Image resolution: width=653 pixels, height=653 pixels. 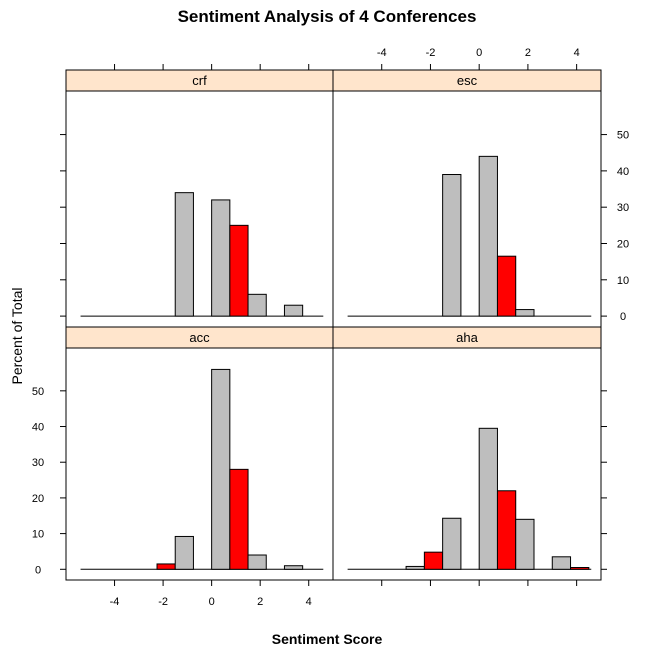 What do you see at coordinates (382, 53) in the screenshot?
I see `x-tick-label-esc-0: -4` at bounding box center [382, 53].